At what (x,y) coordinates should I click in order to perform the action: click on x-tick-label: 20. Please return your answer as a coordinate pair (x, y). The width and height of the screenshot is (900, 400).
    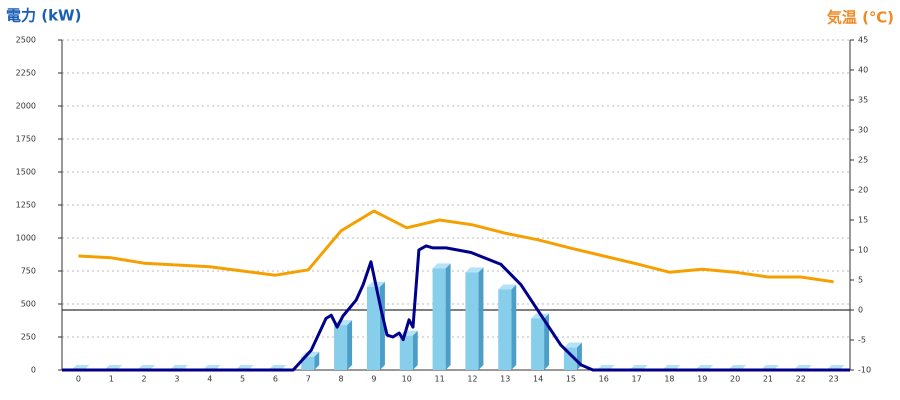
    Looking at the image, I should click on (735, 379).